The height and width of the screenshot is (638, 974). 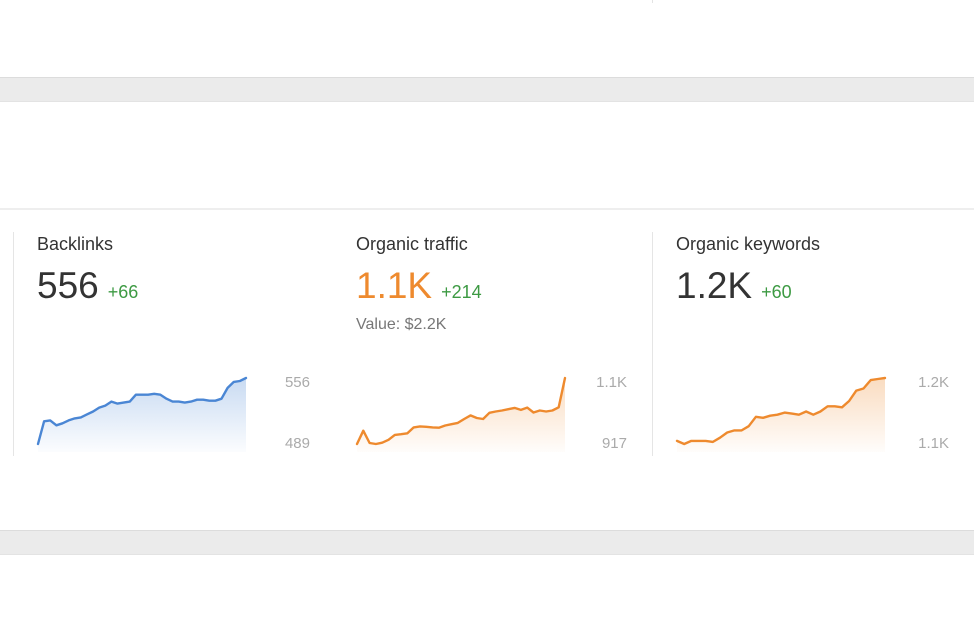 What do you see at coordinates (487, 39) in the screenshot?
I see `top-panel` at bounding box center [487, 39].